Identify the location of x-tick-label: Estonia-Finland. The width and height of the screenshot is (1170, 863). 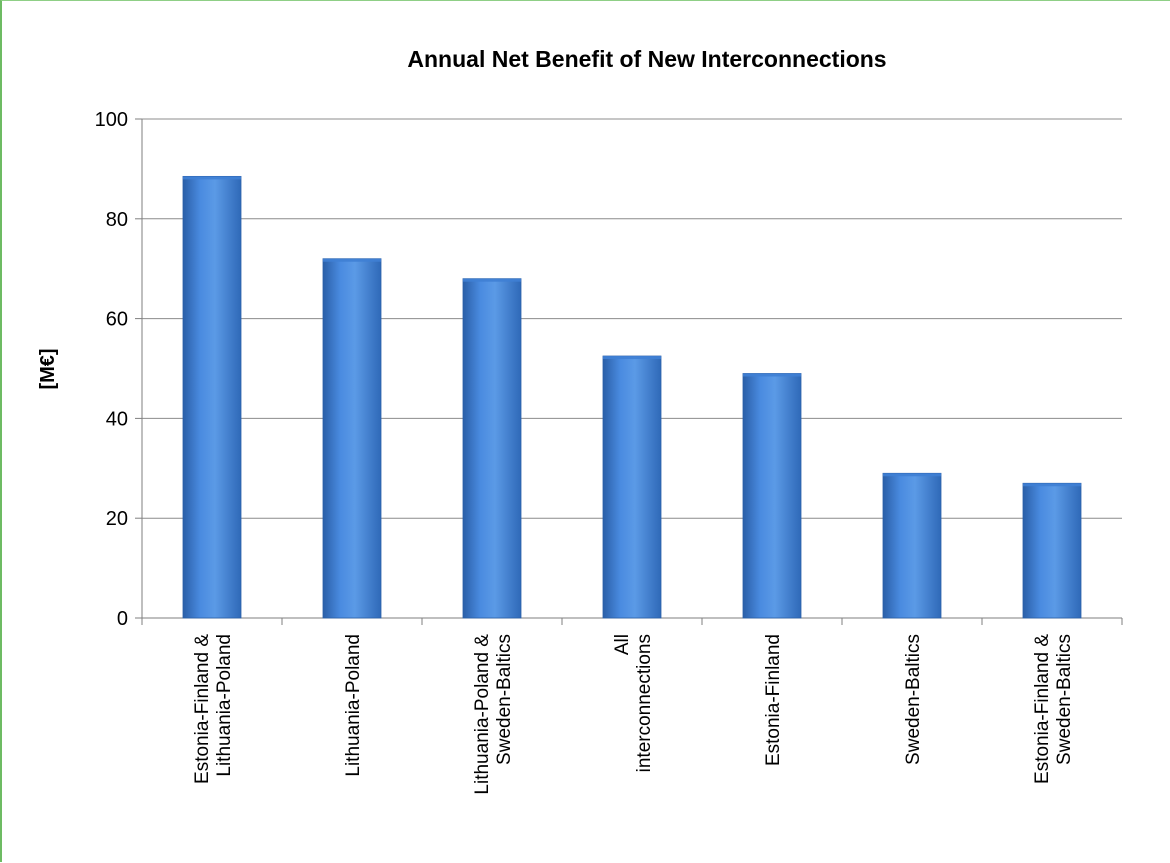
(773, 700).